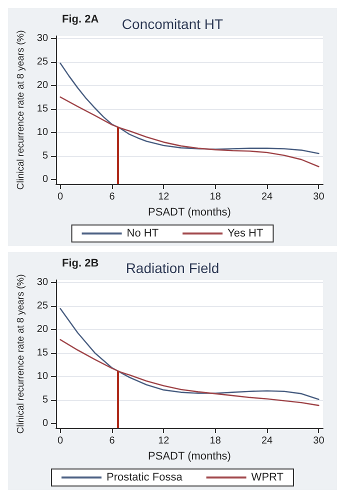 Image resolution: width=345 pixels, height=500 pixels. Describe the element at coordinates (80, 264) in the screenshot. I see `caption: Fig. 2B` at that location.